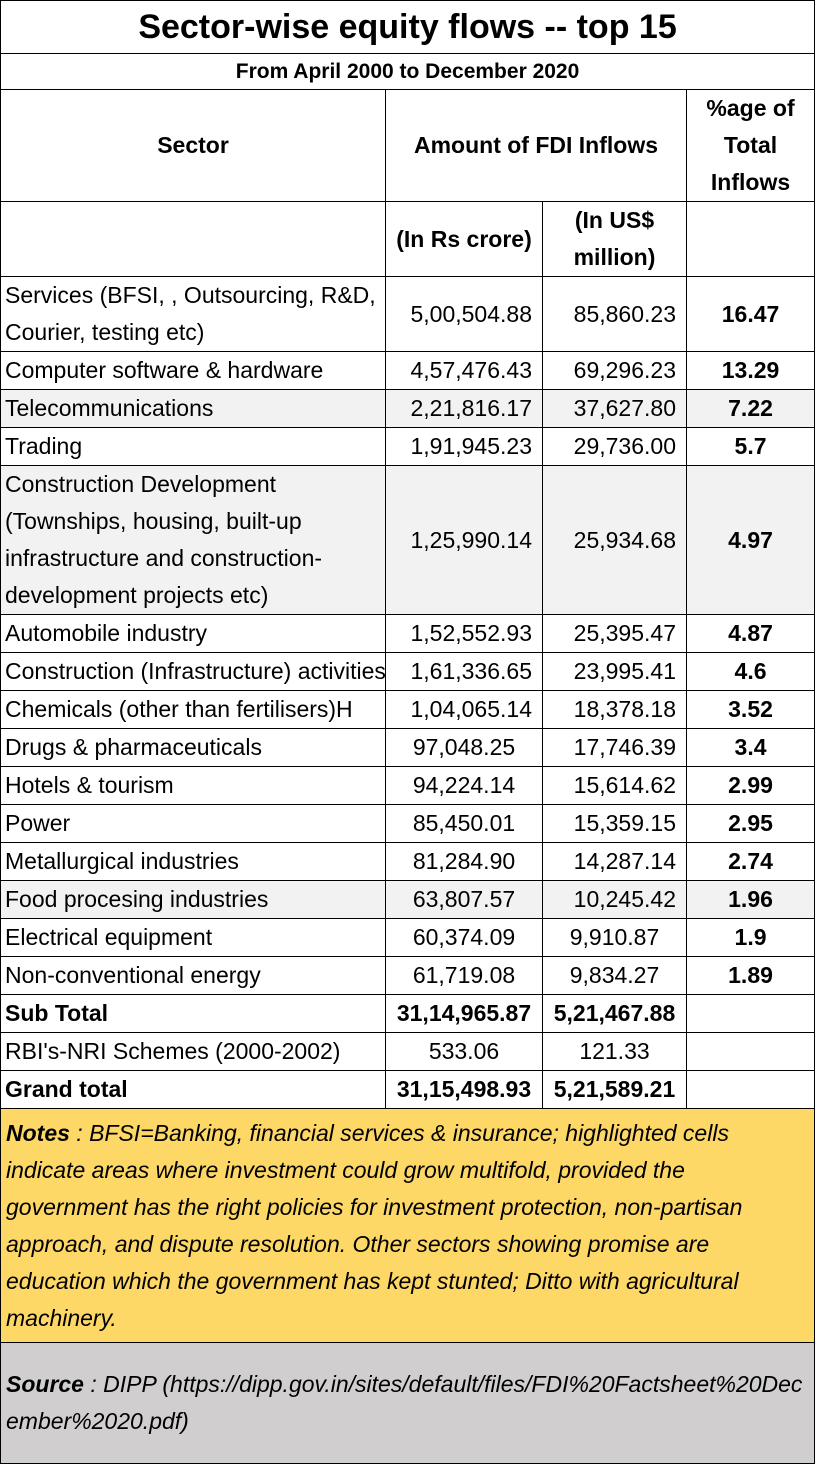 The image size is (815, 1471). Describe the element at coordinates (750, 1051) in the screenshot. I see `rbi-pct` at that location.